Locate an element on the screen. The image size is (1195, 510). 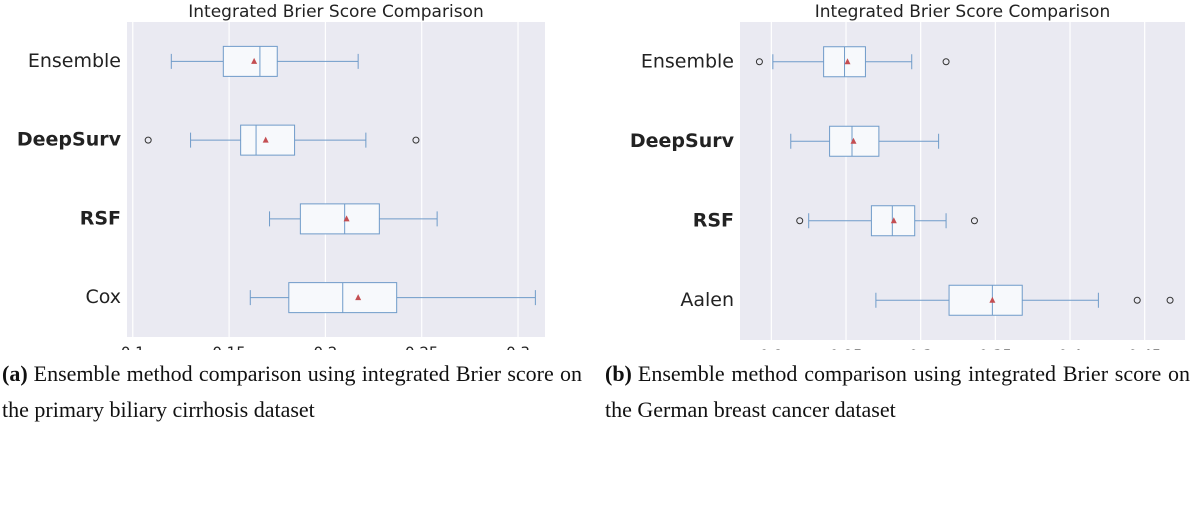
caption-label: (b) is located at coordinates (618, 373).